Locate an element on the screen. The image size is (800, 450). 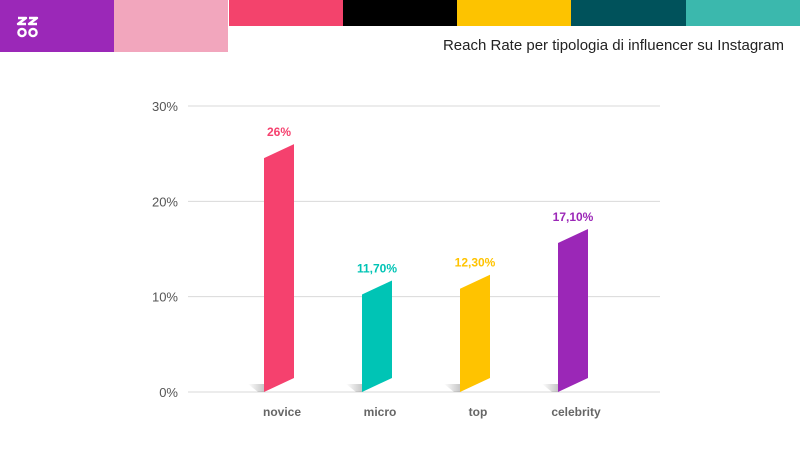
bar-top is located at coordinates (475, 333).